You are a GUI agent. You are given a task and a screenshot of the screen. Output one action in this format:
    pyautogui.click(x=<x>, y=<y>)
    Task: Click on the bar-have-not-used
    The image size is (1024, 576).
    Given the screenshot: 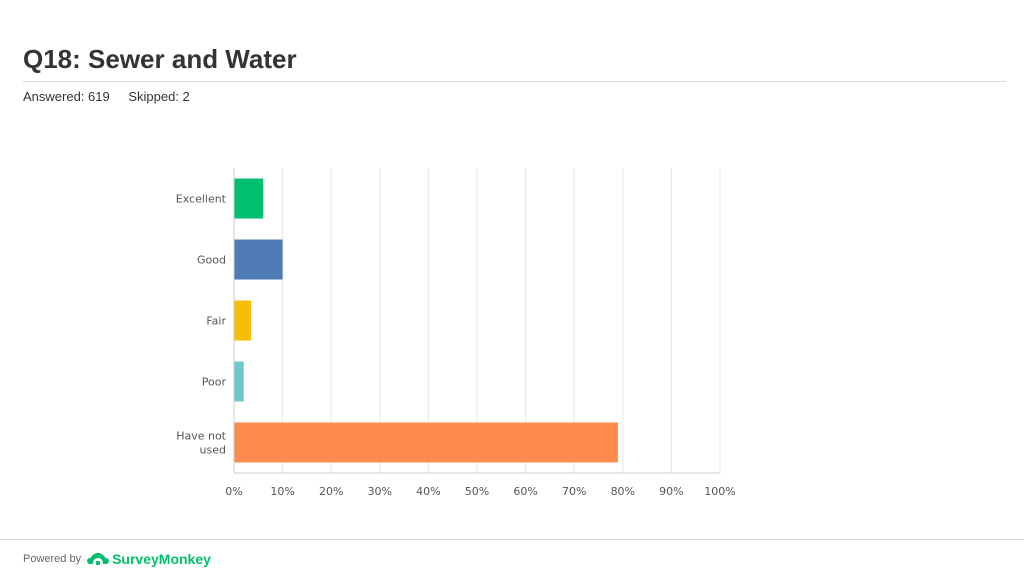 What is the action you would take?
    pyautogui.click(x=426, y=442)
    